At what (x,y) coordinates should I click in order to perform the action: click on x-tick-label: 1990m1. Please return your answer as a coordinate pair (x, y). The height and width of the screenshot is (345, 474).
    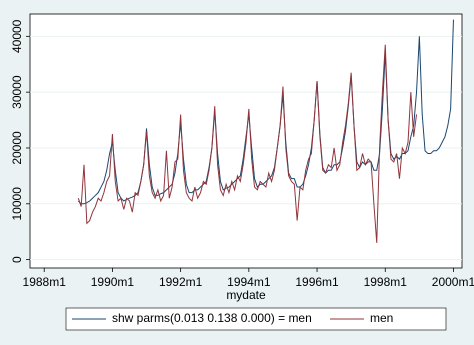
    Looking at the image, I should click on (113, 282).